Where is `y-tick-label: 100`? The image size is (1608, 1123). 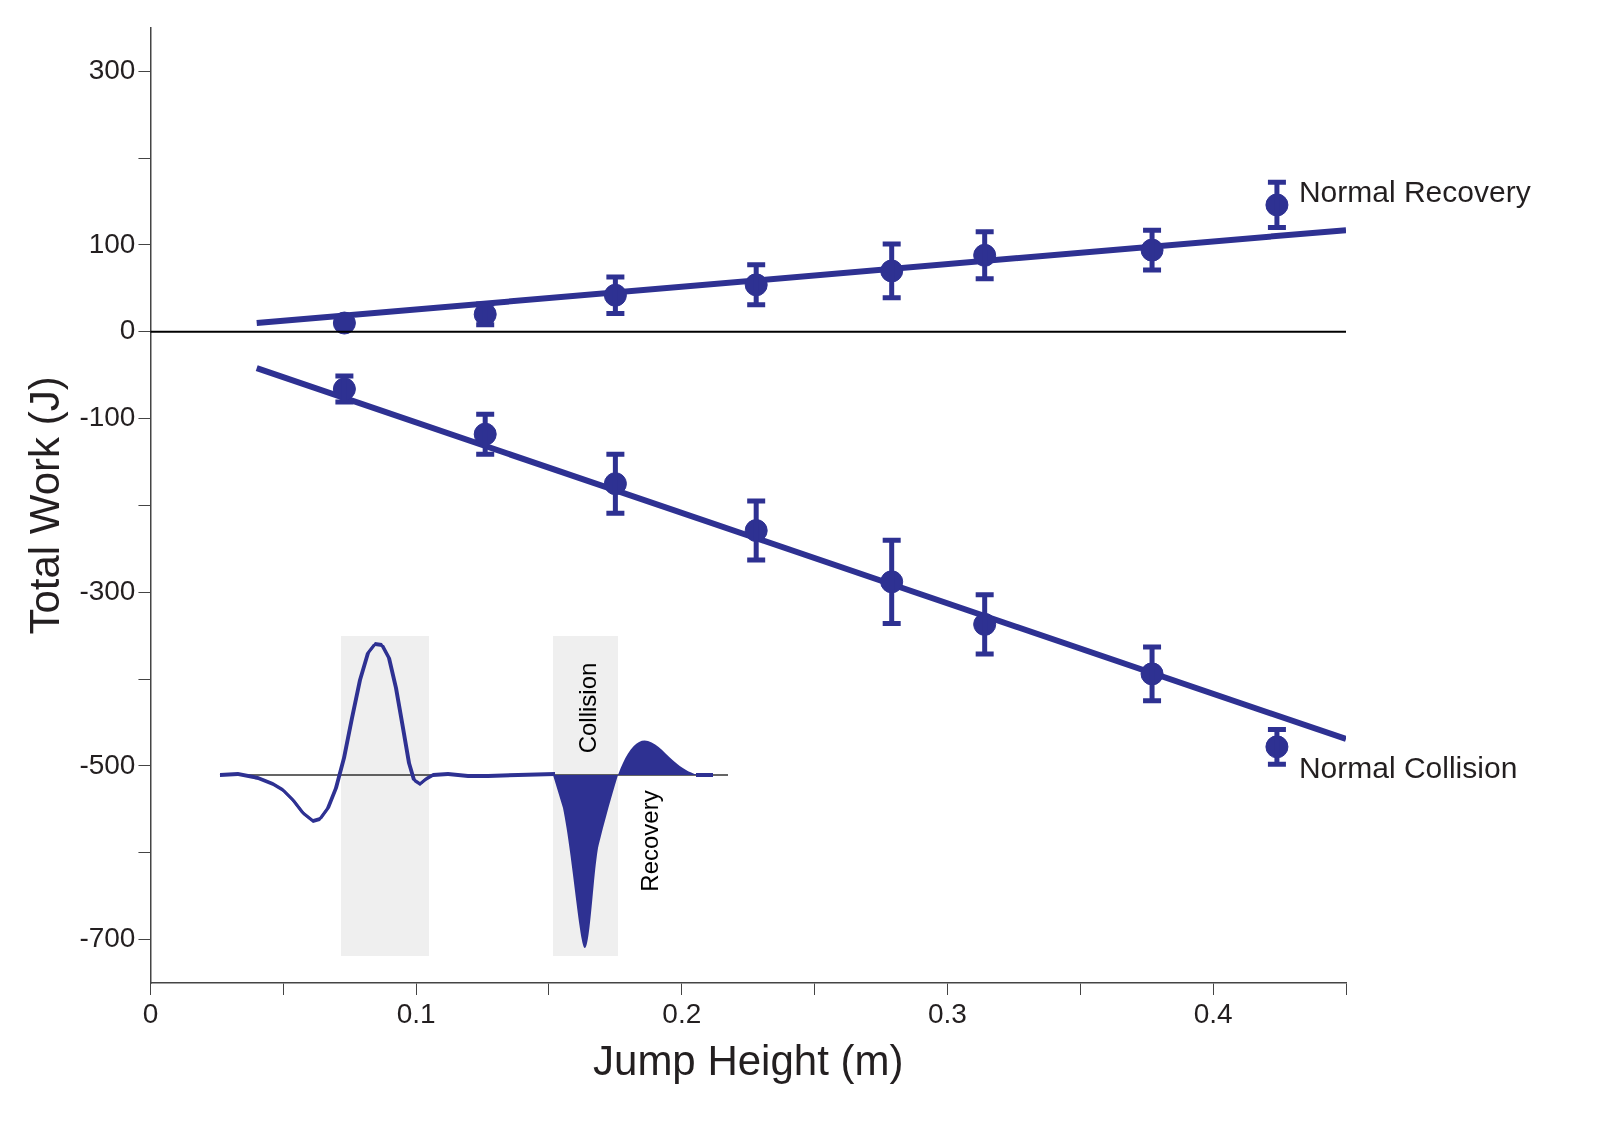 y-tick-label: 100 is located at coordinates (112, 243).